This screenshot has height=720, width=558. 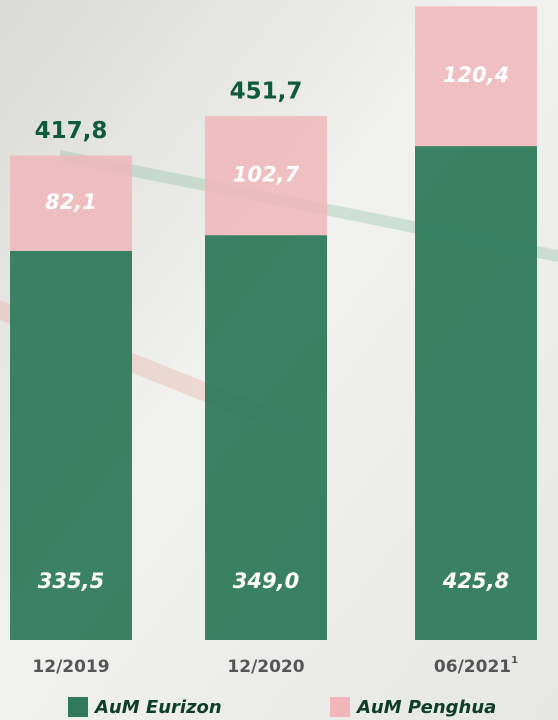 What do you see at coordinates (71, 131) in the screenshot?
I see `total-label: 417,8` at bounding box center [71, 131].